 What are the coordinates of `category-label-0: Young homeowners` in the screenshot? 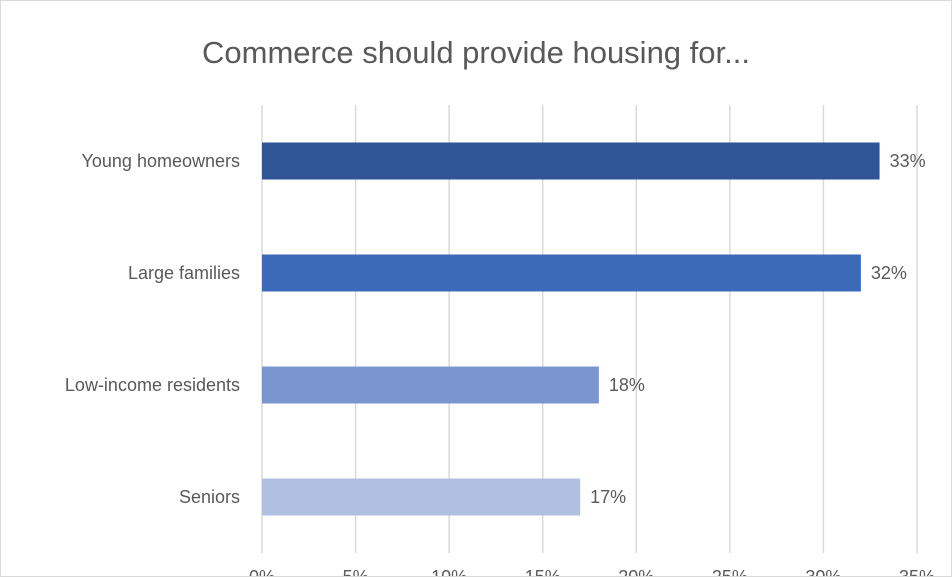 It's located at (161, 161).